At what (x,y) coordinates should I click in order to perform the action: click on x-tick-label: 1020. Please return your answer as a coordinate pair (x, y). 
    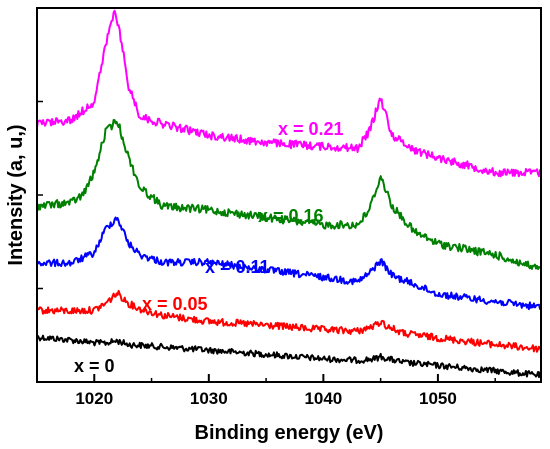
    Looking at the image, I should click on (94, 398).